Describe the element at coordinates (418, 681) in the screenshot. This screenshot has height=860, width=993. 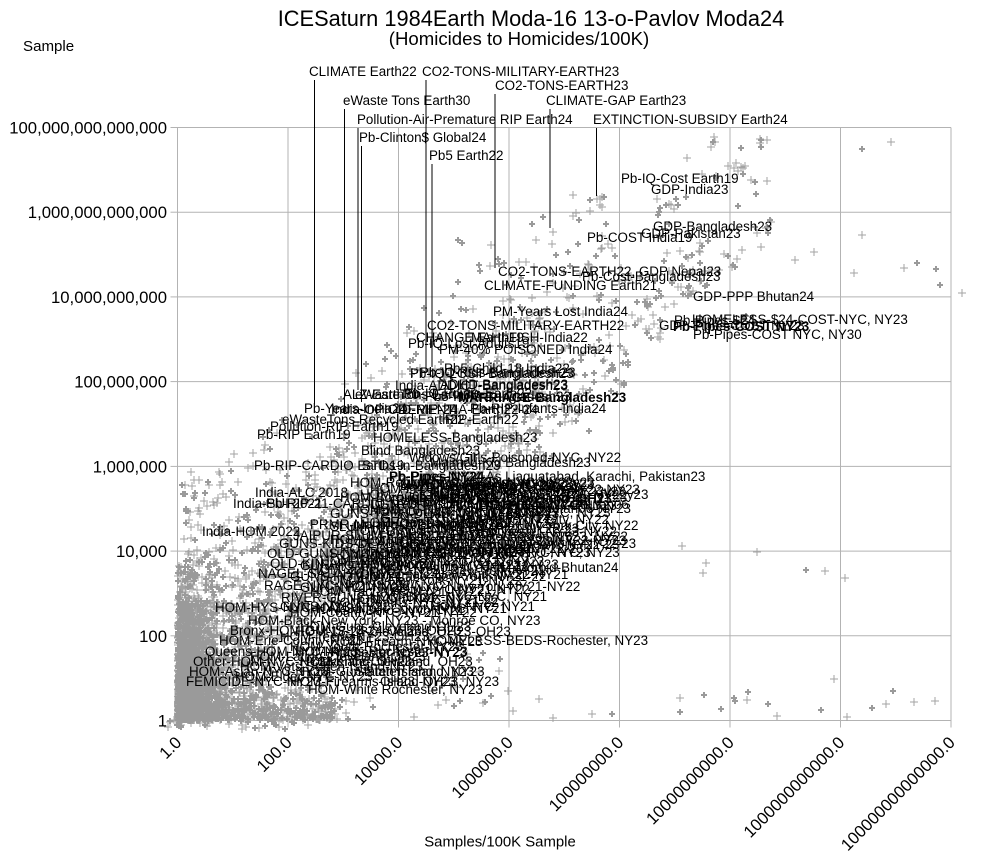
I see `svg-text: OH23, NY23` at that location.